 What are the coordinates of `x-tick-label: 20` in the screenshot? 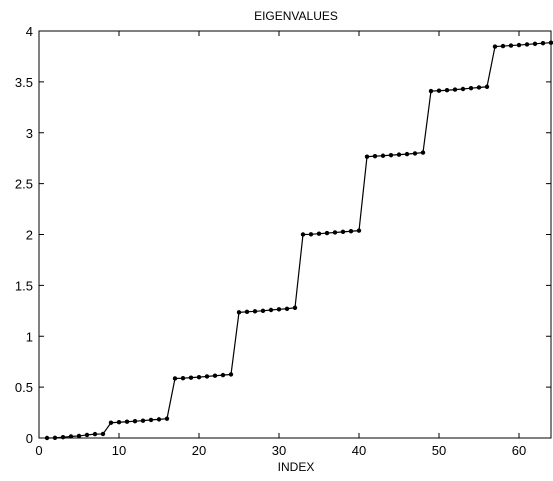 It's located at (199, 450).